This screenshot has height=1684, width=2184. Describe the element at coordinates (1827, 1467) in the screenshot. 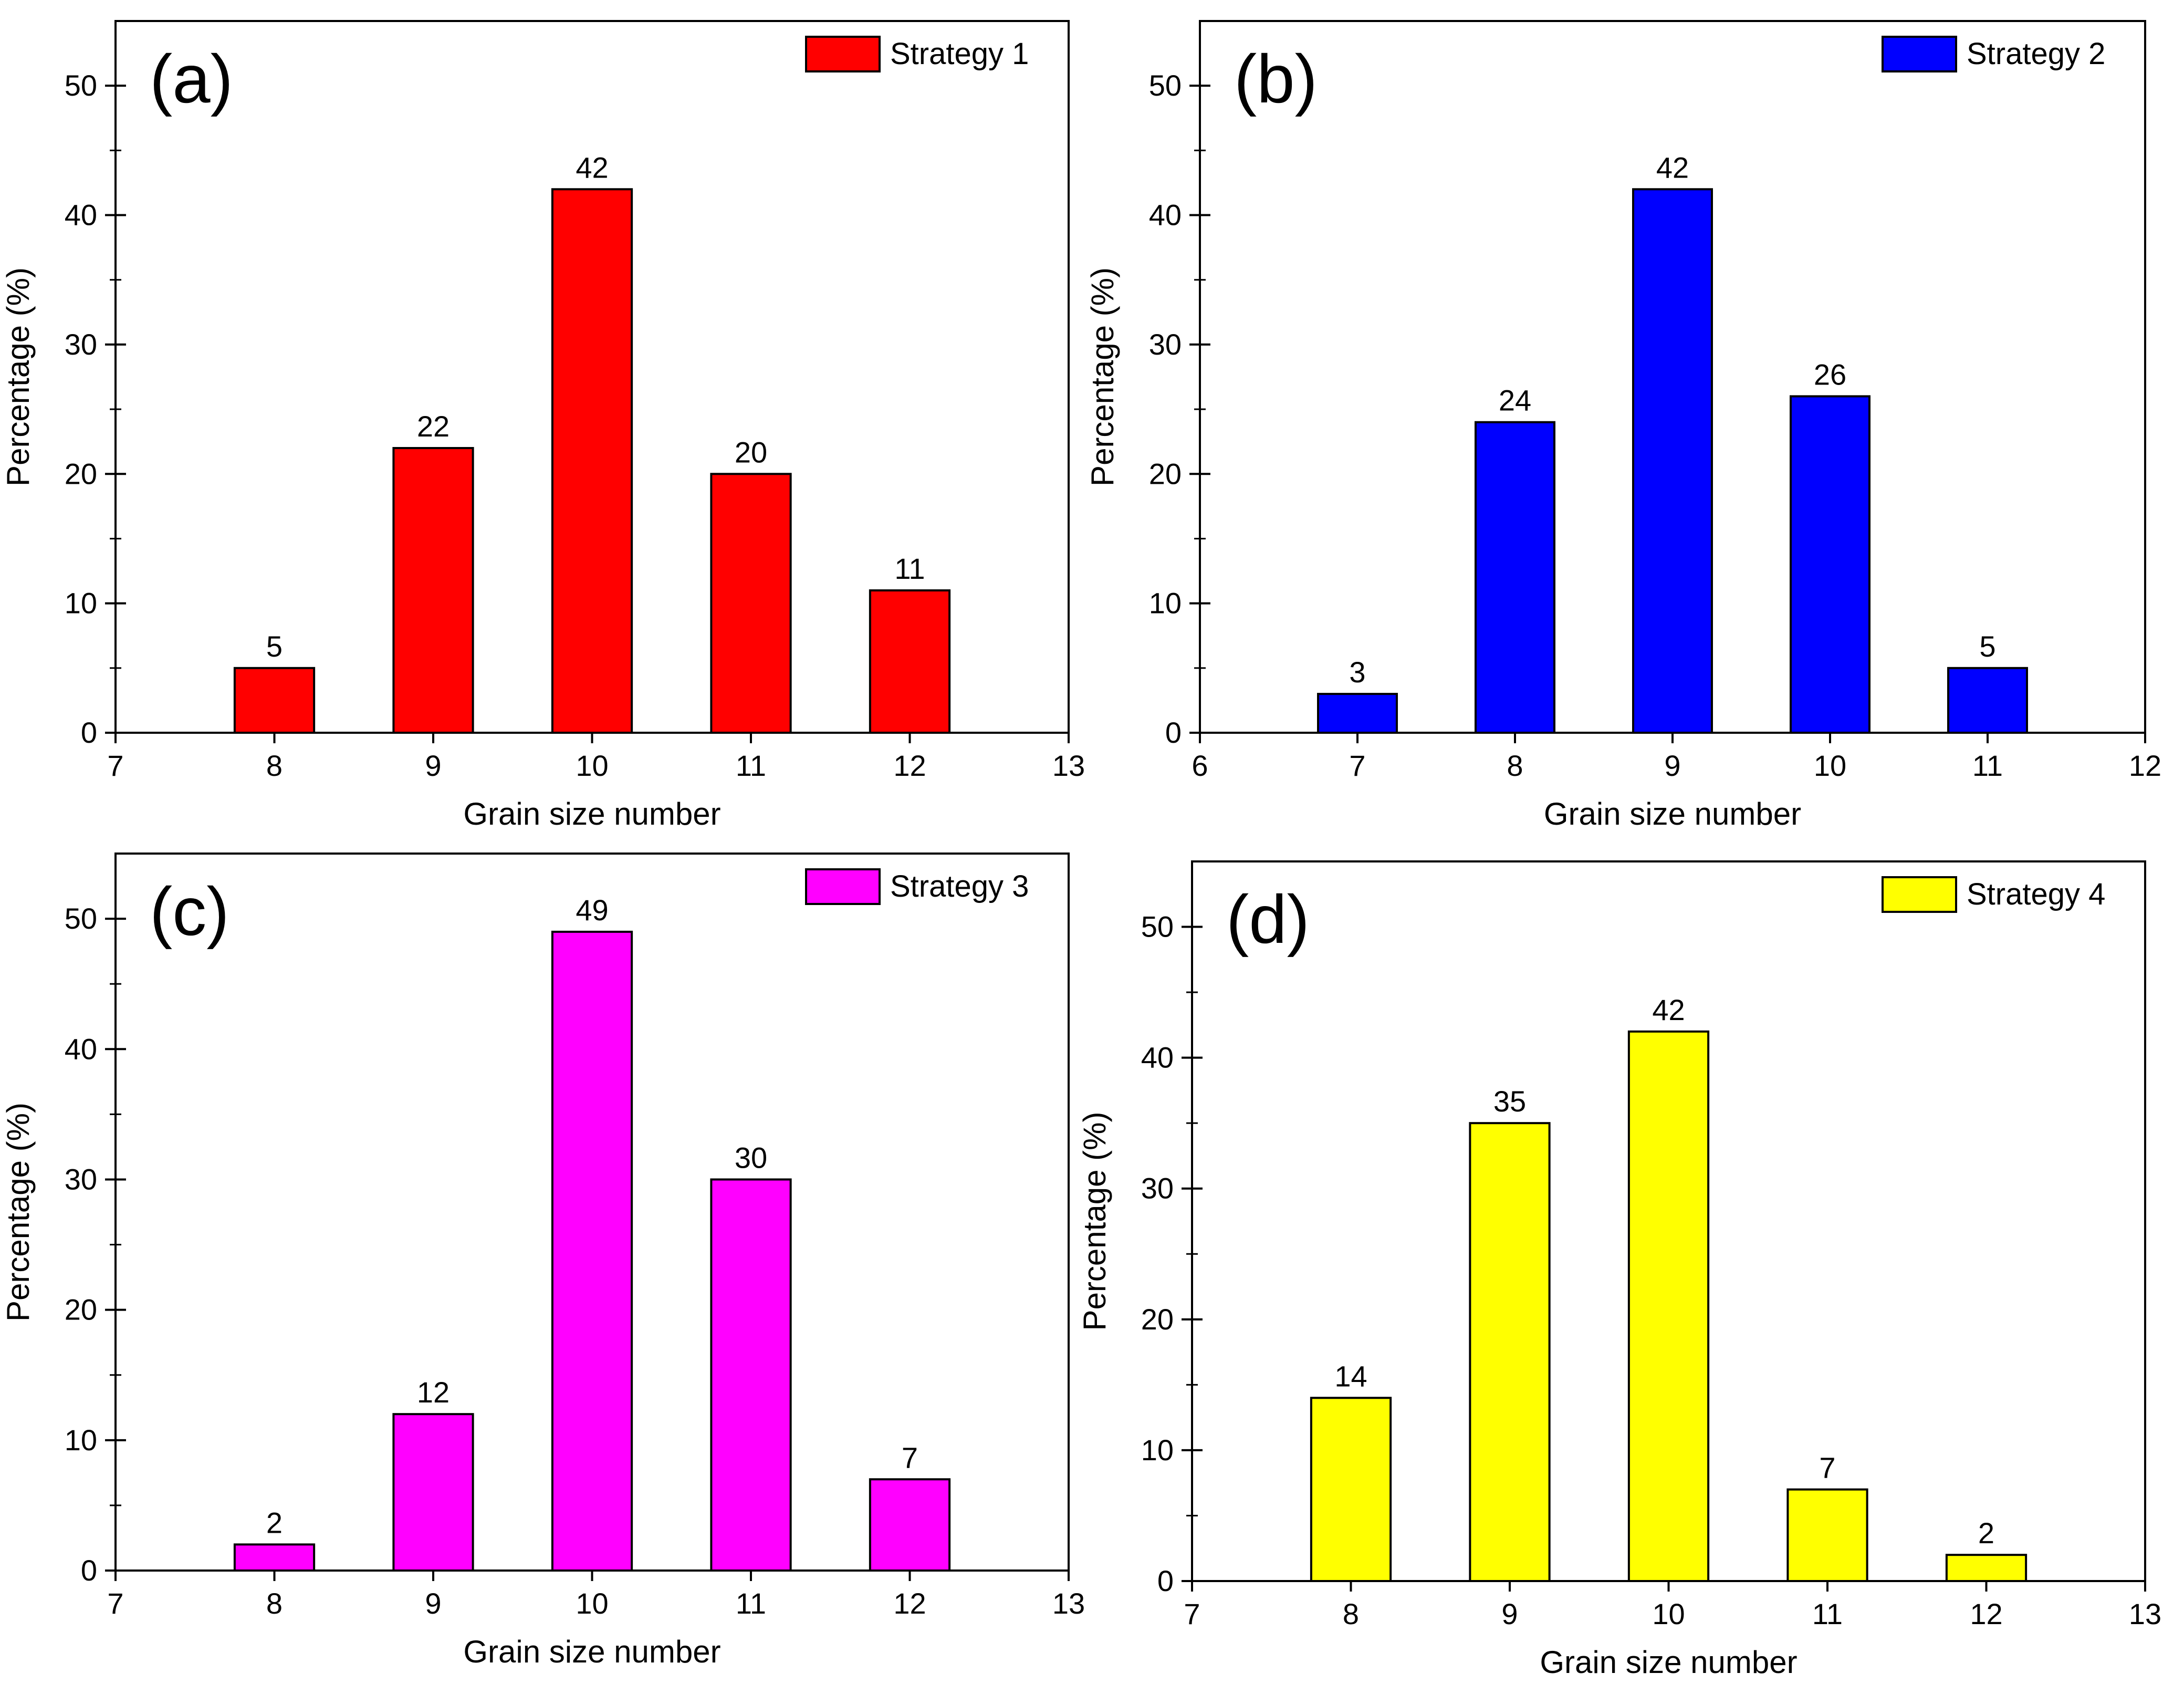

I see `data-label-d-11: 7` at that location.